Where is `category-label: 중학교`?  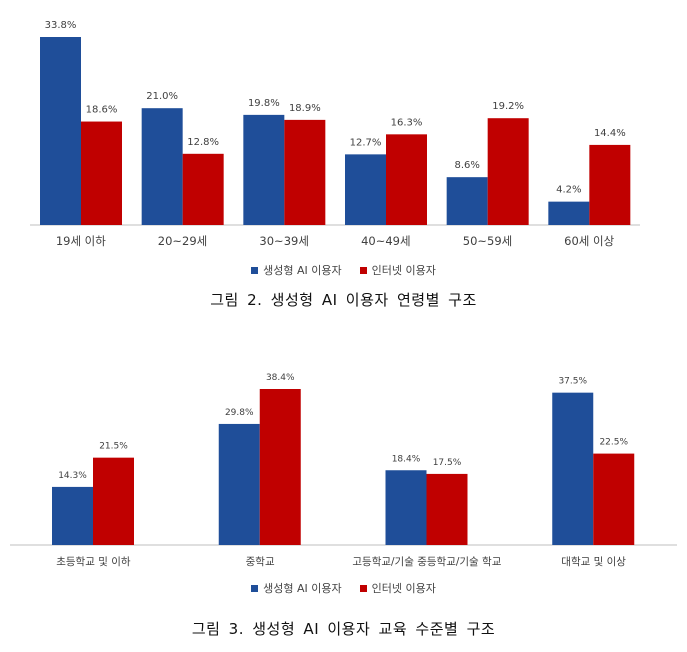 category-label: 중학교 is located at coordinates (260, 562).